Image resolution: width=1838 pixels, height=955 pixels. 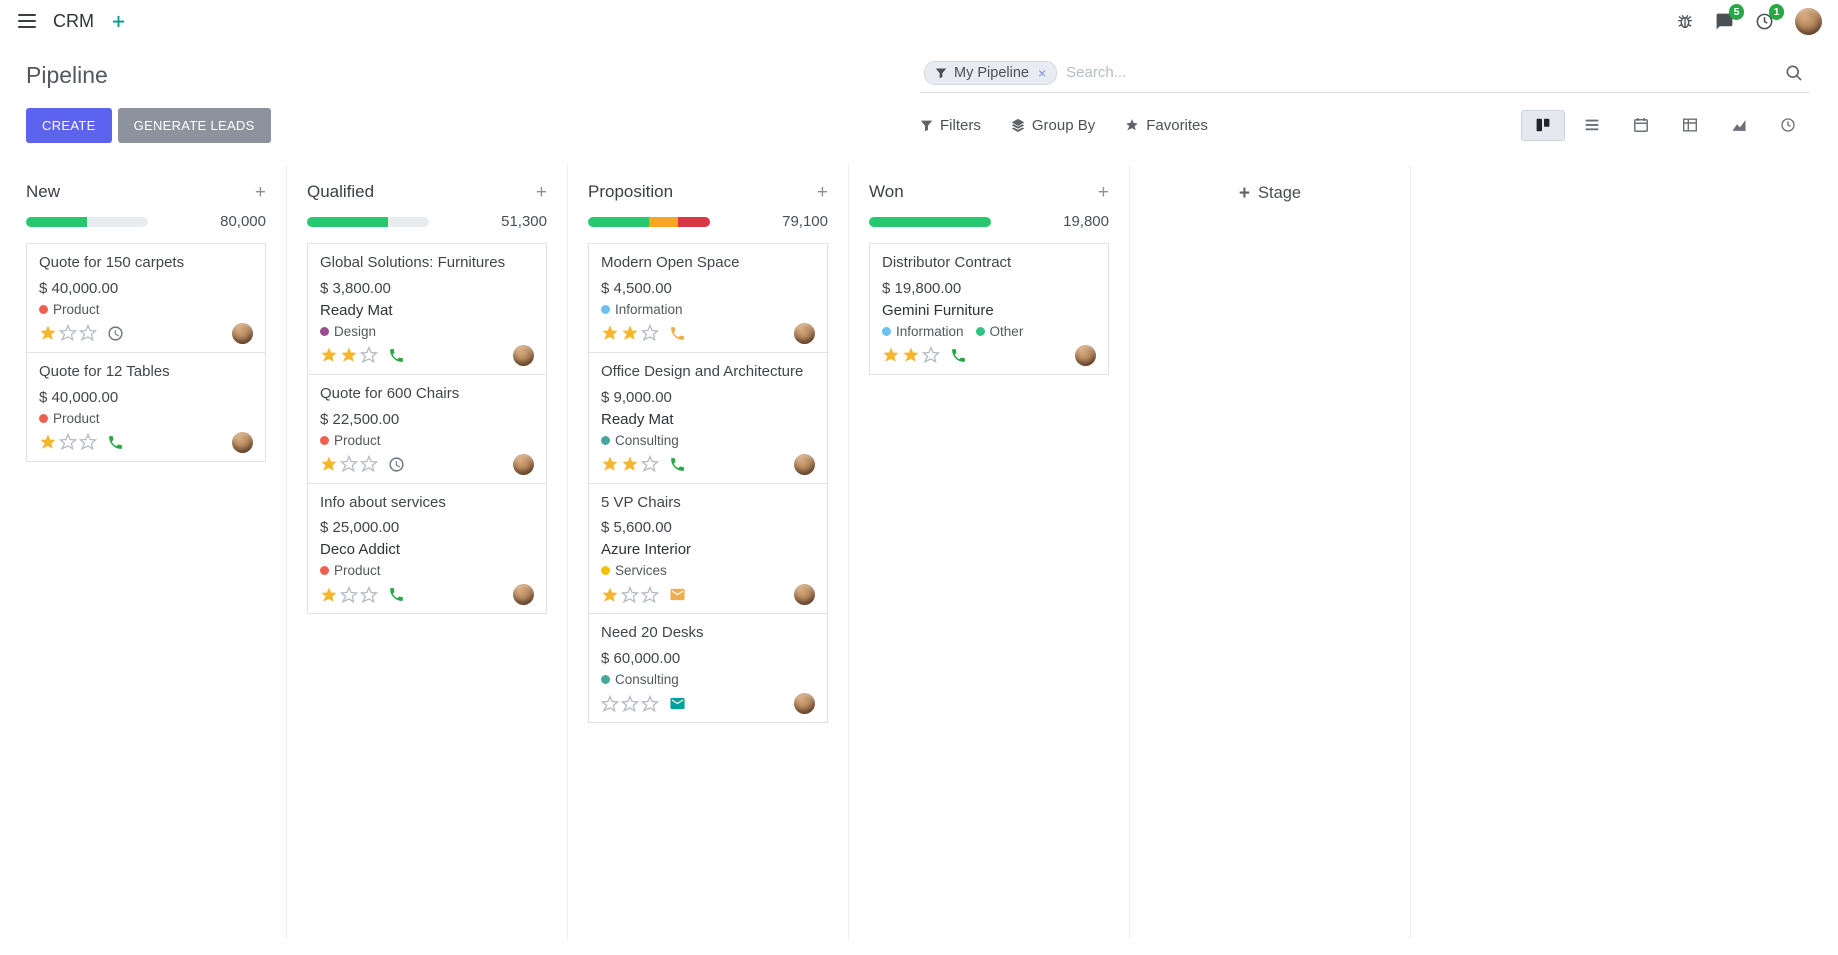 I want to click on view-graph-button, so click(x=1739, y=125).